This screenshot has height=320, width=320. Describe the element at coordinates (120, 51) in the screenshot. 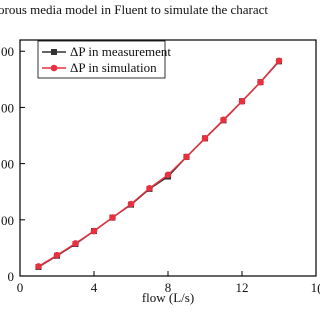

I see `legend-label: ΔP in measurement` at that location.